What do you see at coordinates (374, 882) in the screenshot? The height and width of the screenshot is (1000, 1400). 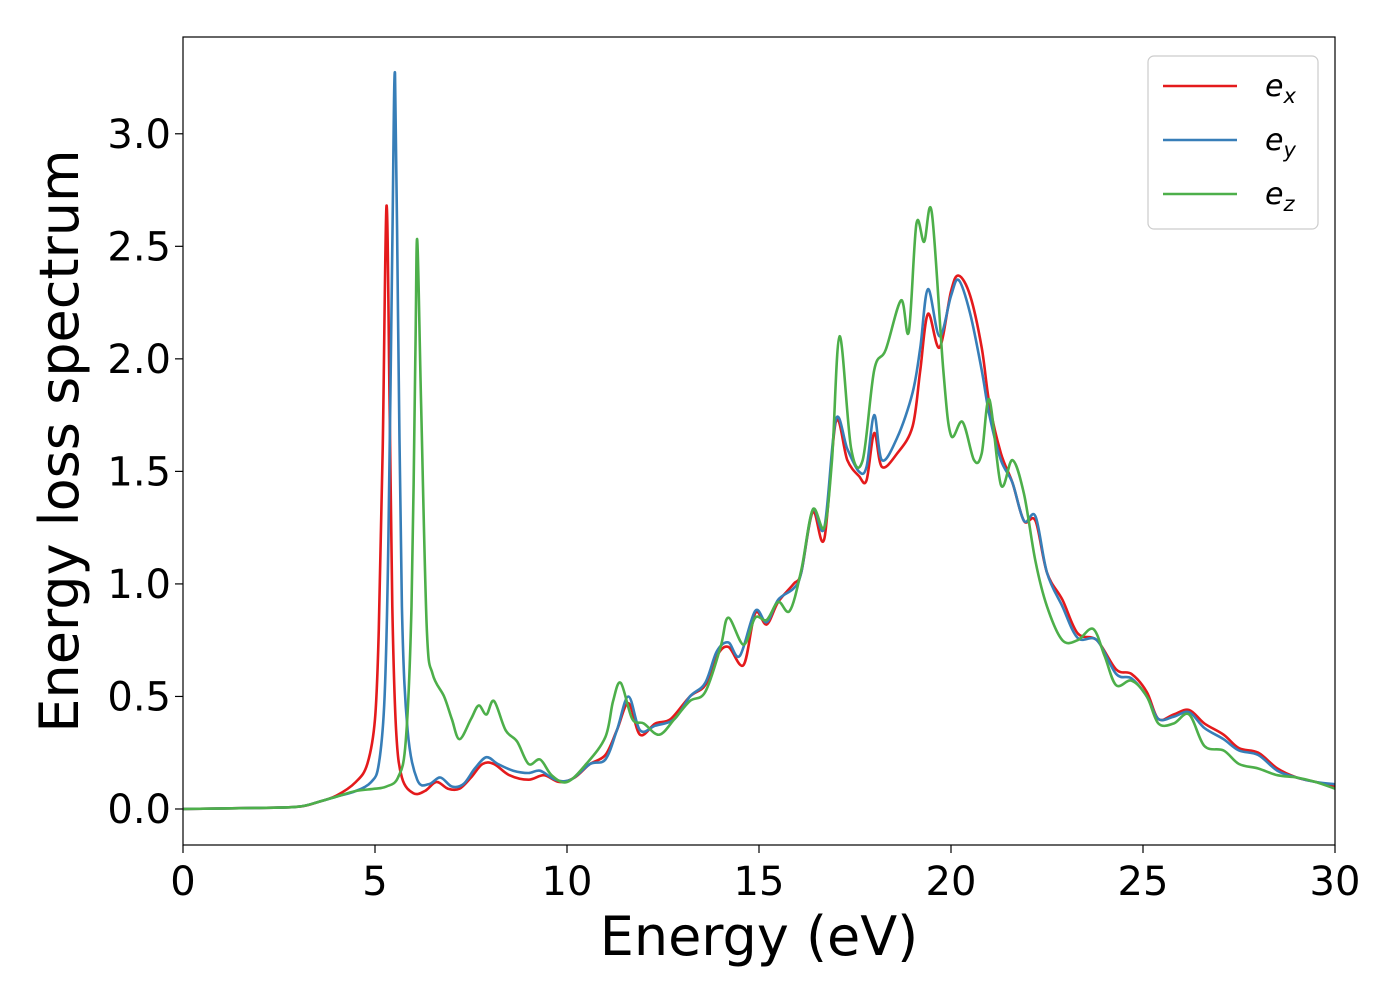 I see `x-tick-label: 5` at bounding box center [374, 882].